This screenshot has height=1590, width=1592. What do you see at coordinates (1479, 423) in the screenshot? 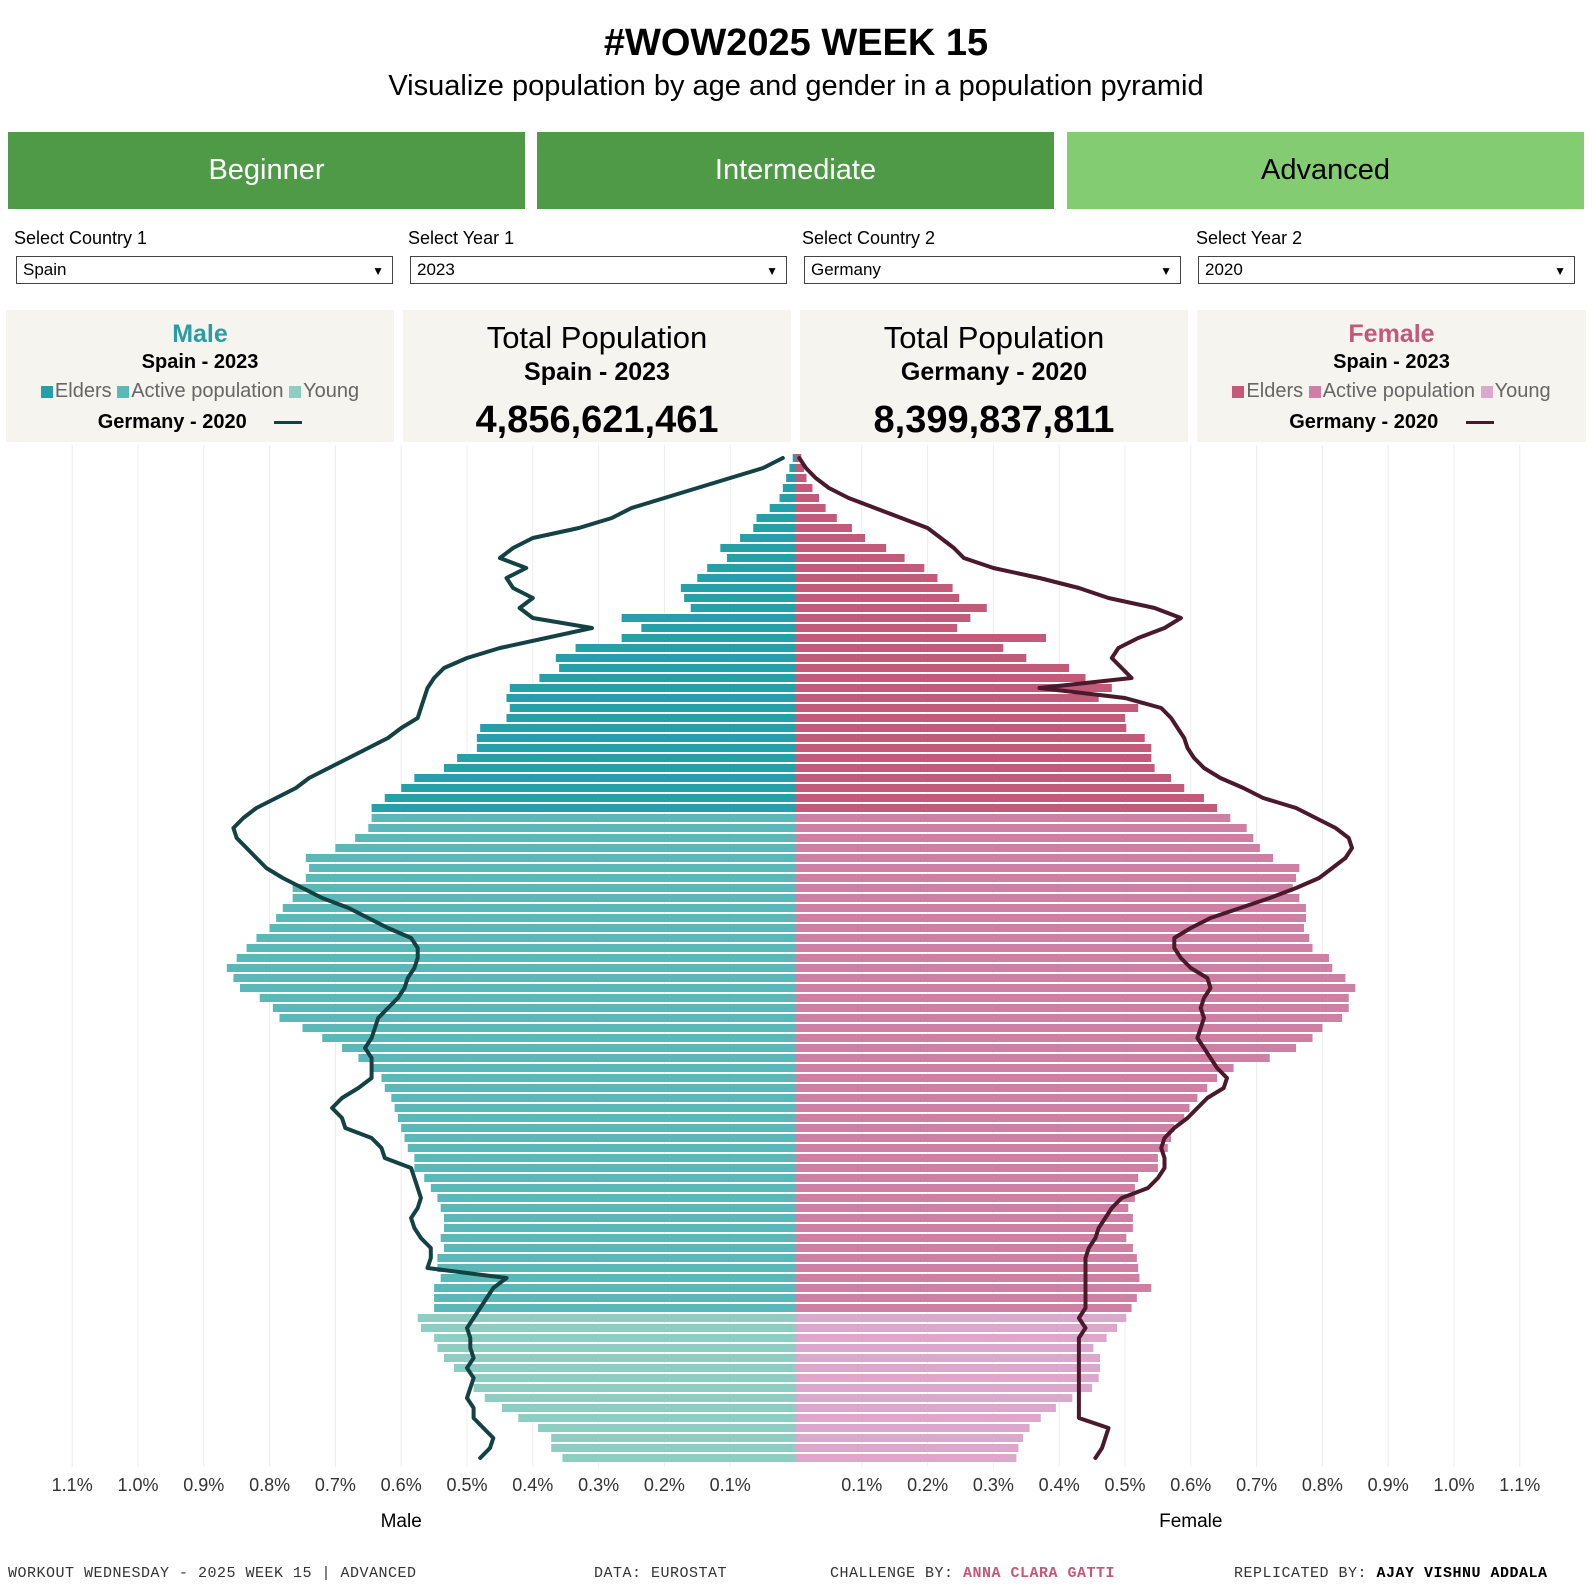
I see `female-line-swatch` at bounding box center [1479, 423].